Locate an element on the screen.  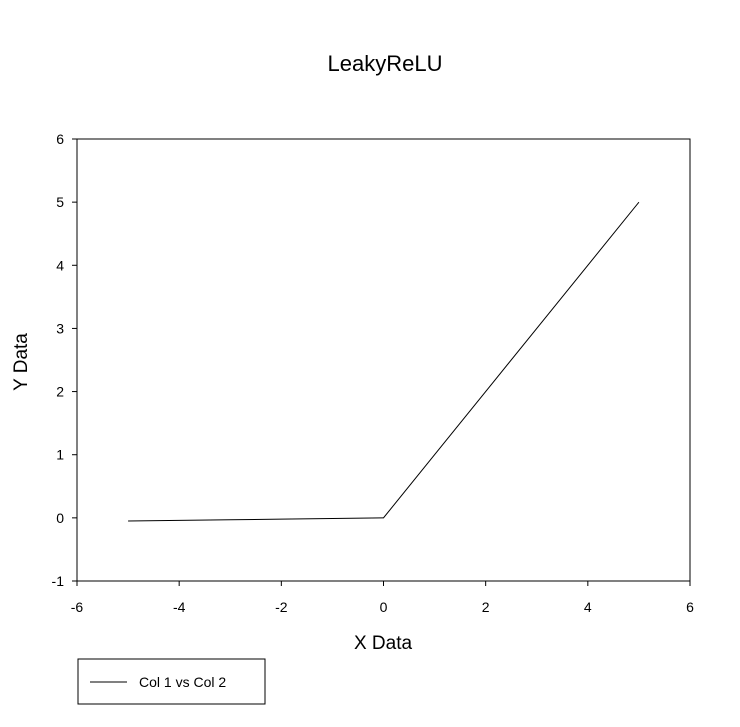
legend-label: Col 1 vs Col 2 is located at coordinates (182, 682).